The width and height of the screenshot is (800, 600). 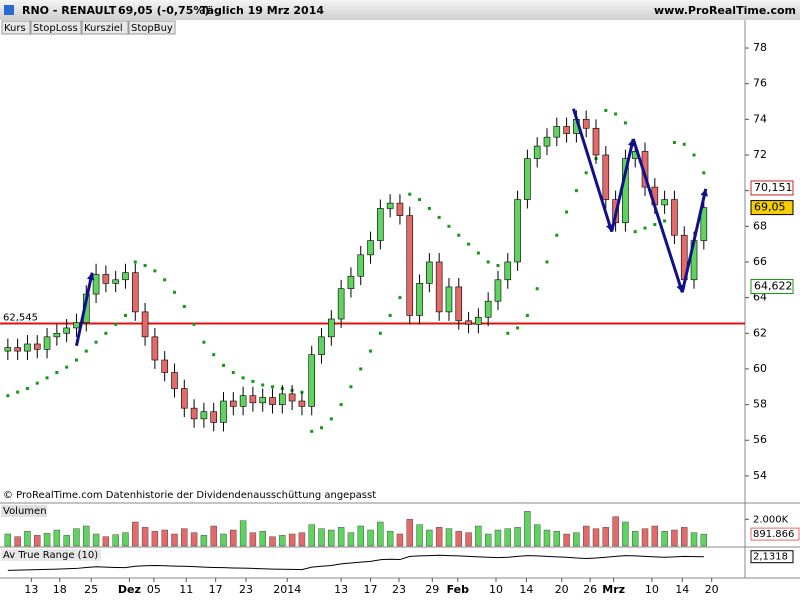 What do you see at coordinates (562, 589) in the screenshot?
I see `x-tick-label: 20` at bounding box center [562, 589].